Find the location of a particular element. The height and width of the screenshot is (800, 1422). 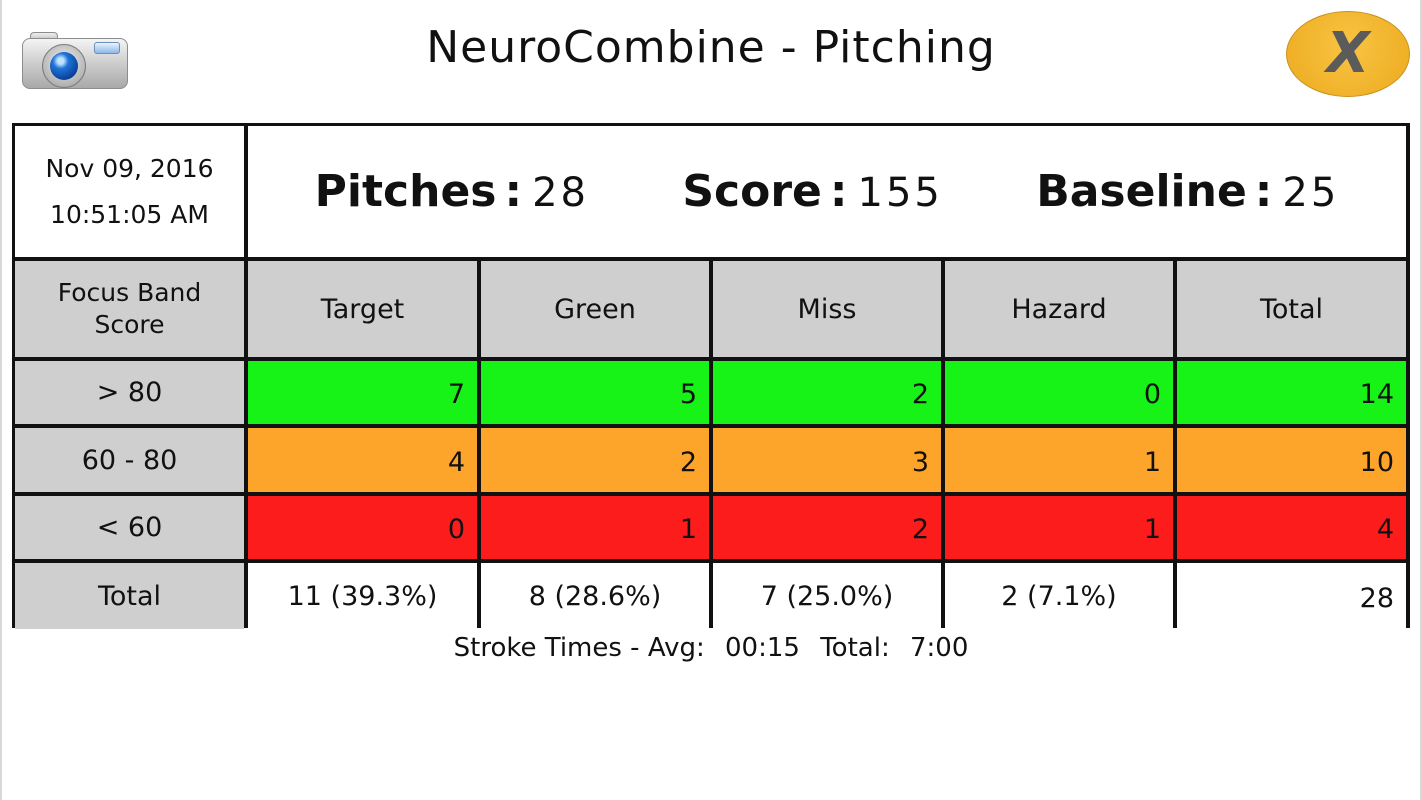

camera-lens is located at coordinates (64, 66).